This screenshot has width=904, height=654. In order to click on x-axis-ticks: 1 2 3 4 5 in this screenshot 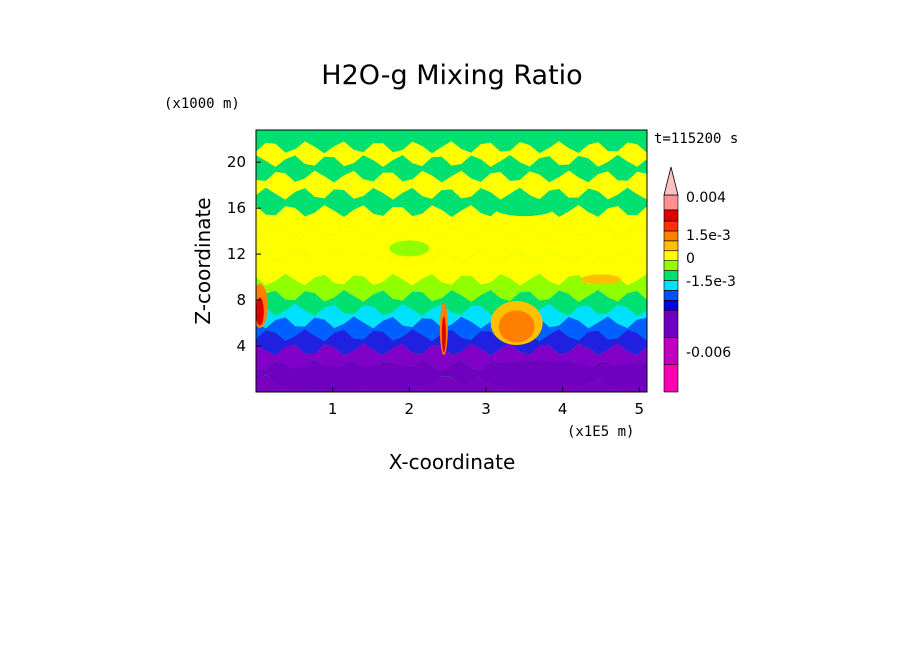, I will do `click(486, 402)`.